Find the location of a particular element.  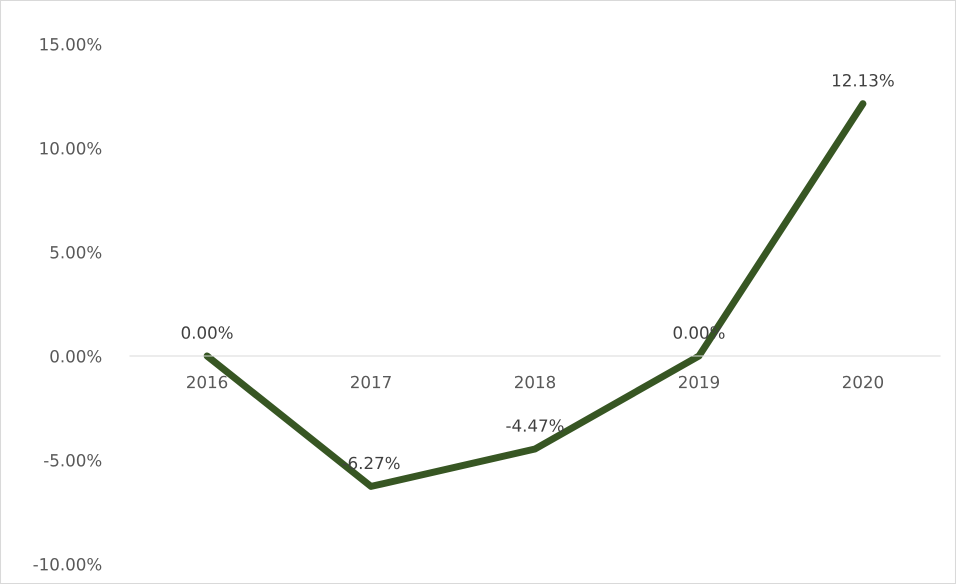

data-label: 12.13% is located at coordinates (863, 80).